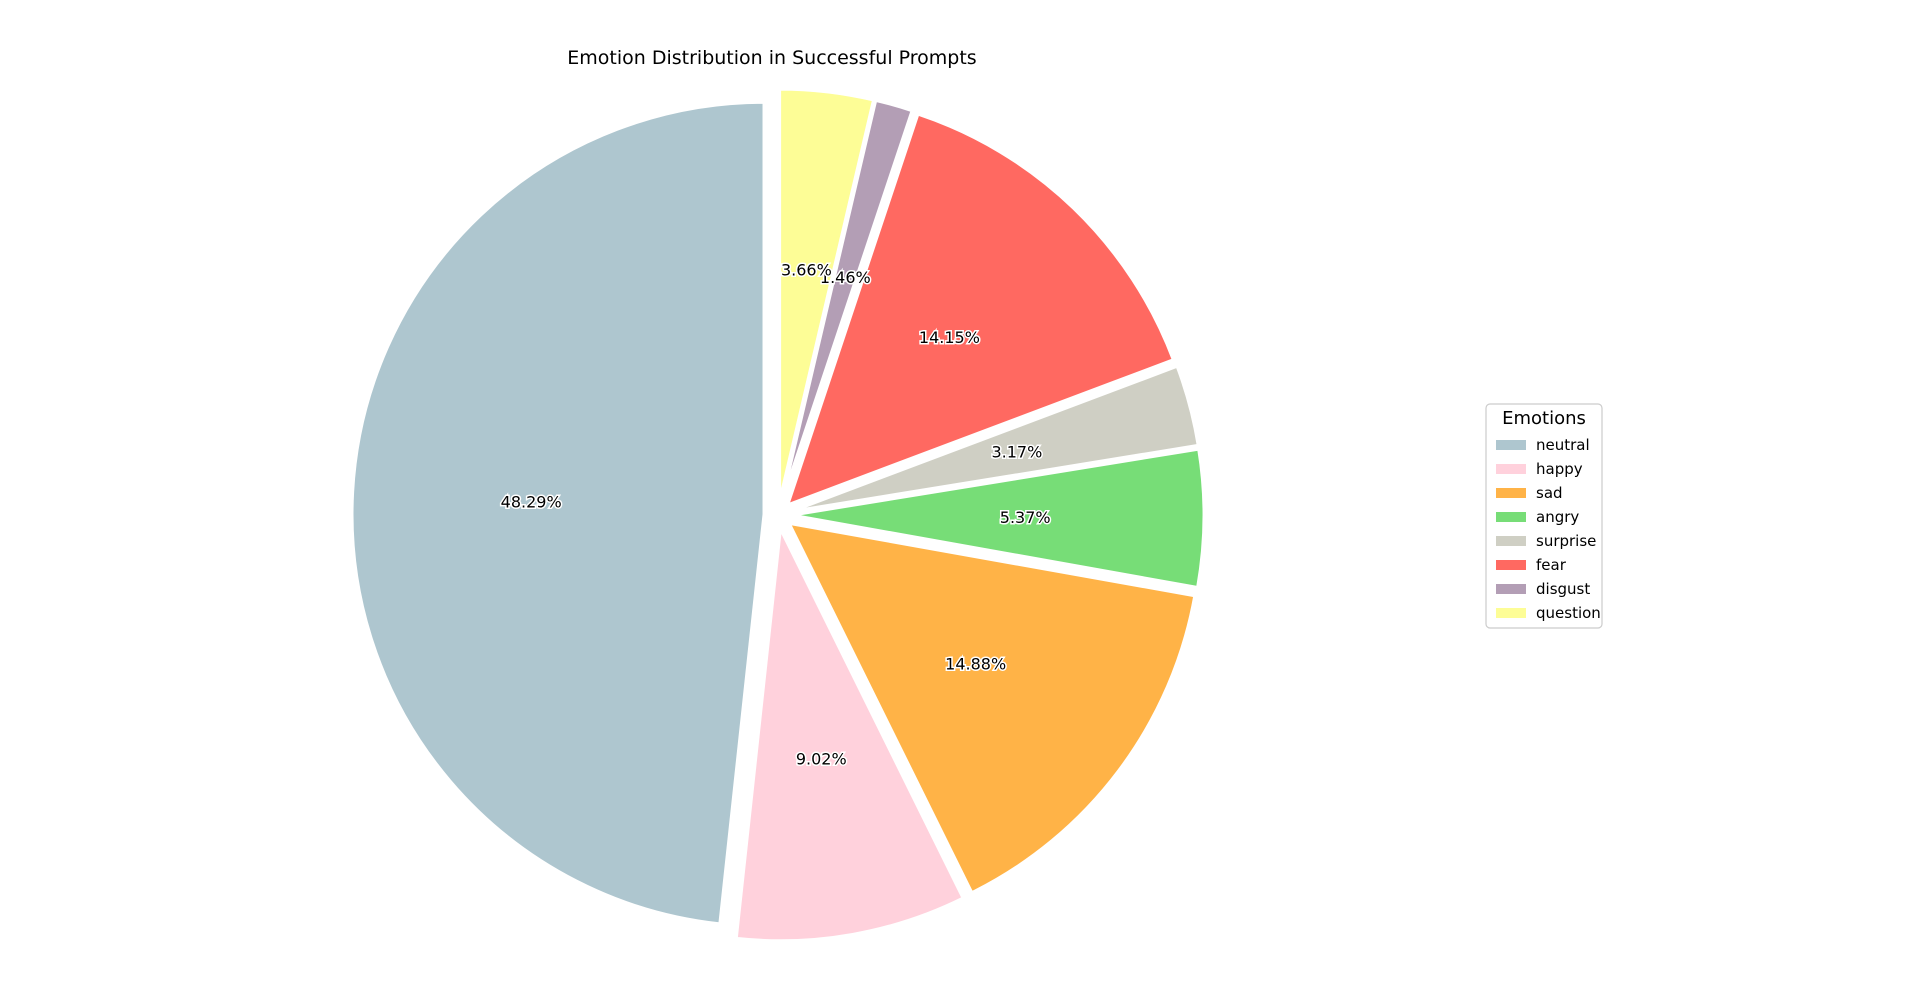 This screenshot has width=1920, height=981. I want to click on legend-title: Emotions, so click(1544, 418).